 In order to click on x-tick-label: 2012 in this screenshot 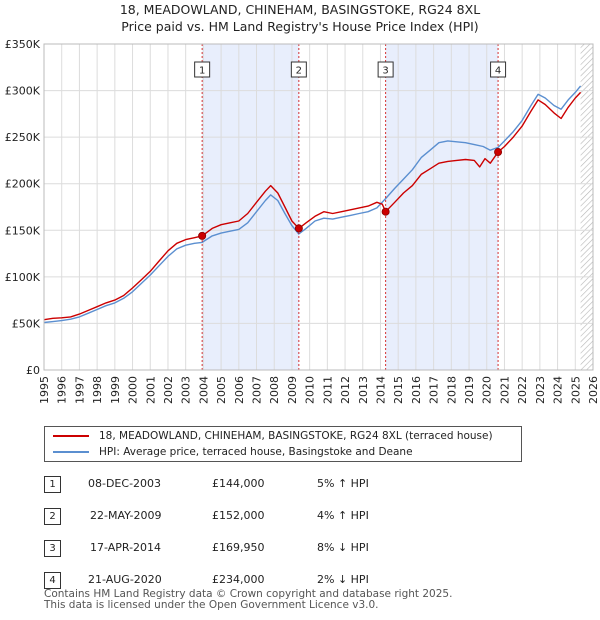, I will do `click(345, 390)`.